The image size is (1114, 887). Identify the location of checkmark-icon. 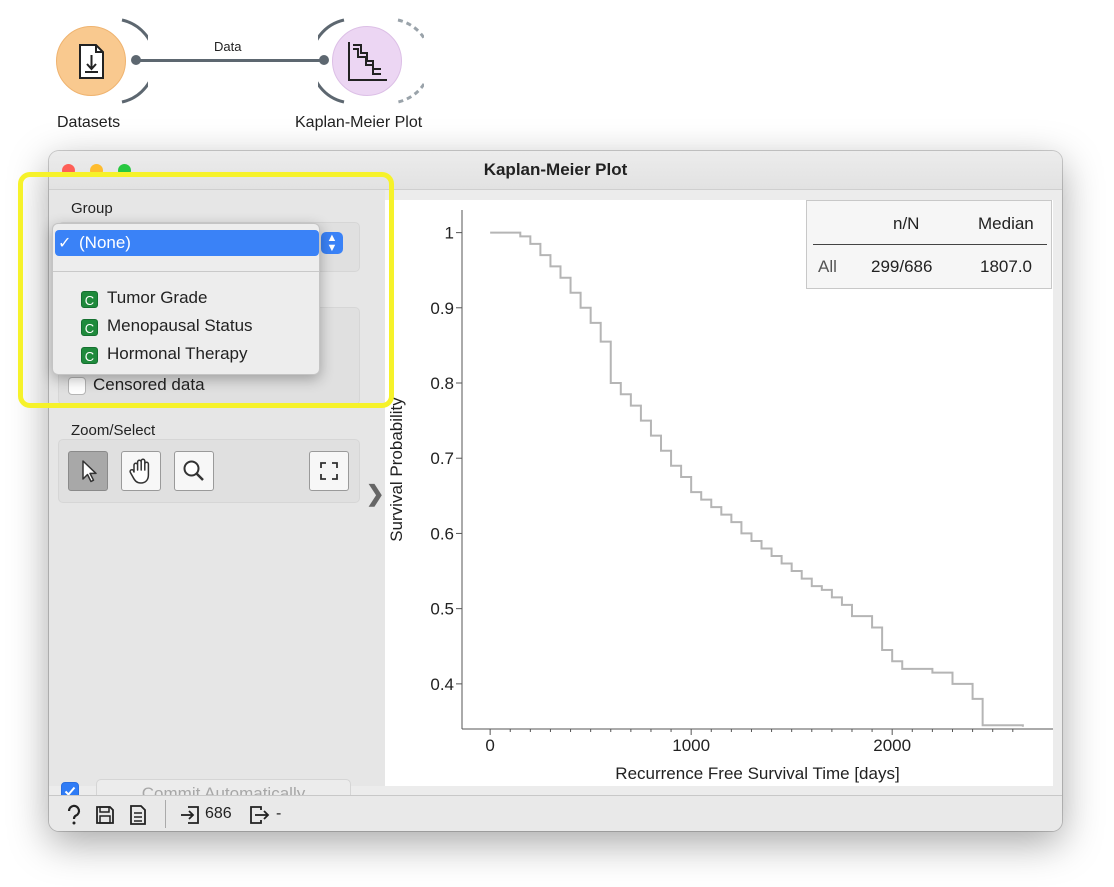
(70, 791).